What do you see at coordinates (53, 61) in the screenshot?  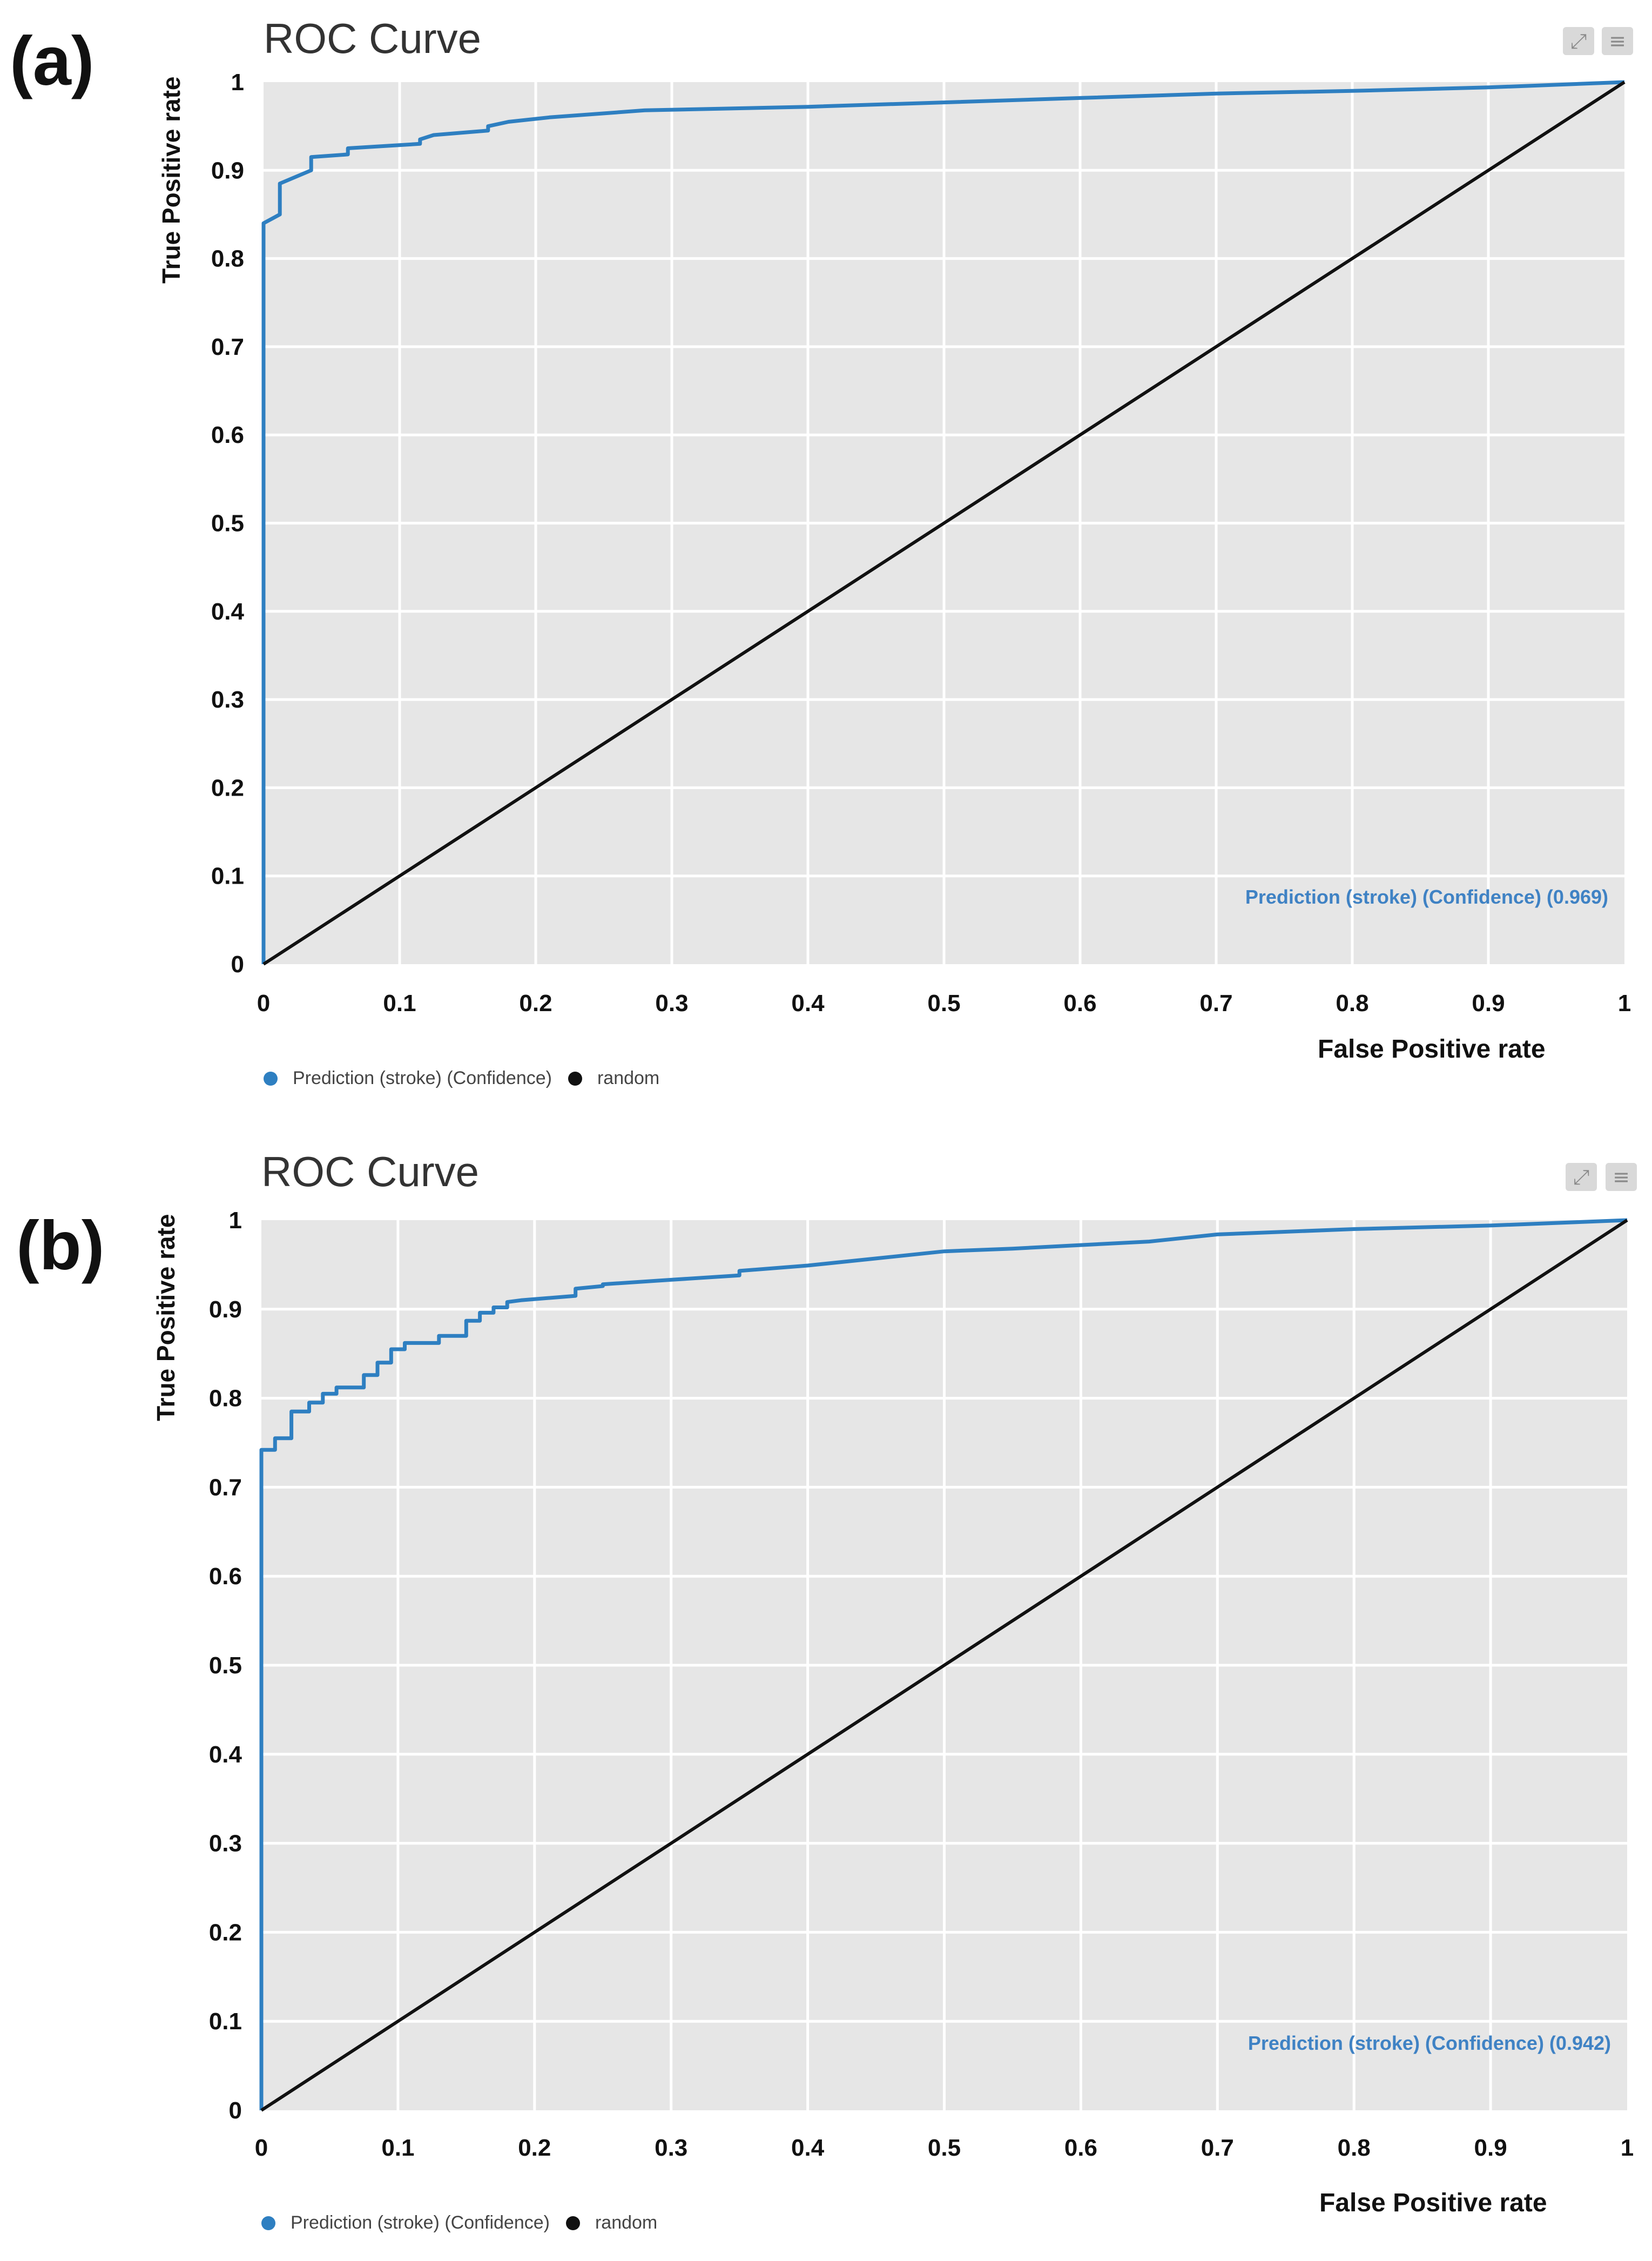 I see `panel-label: (a)` at bounding box center [53, 61].